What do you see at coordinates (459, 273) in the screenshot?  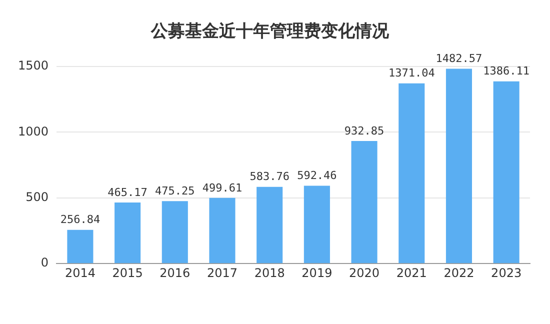 I see `x-tick-label: 2022` at bounding box center [459, 273].